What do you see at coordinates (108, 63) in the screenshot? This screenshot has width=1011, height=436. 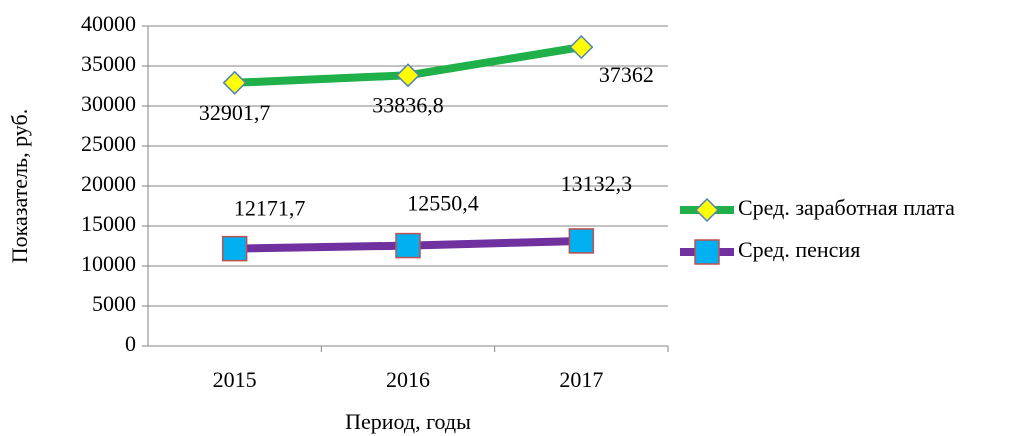 I see `y-tick-label: 35000` at bounding box center [108, 63].